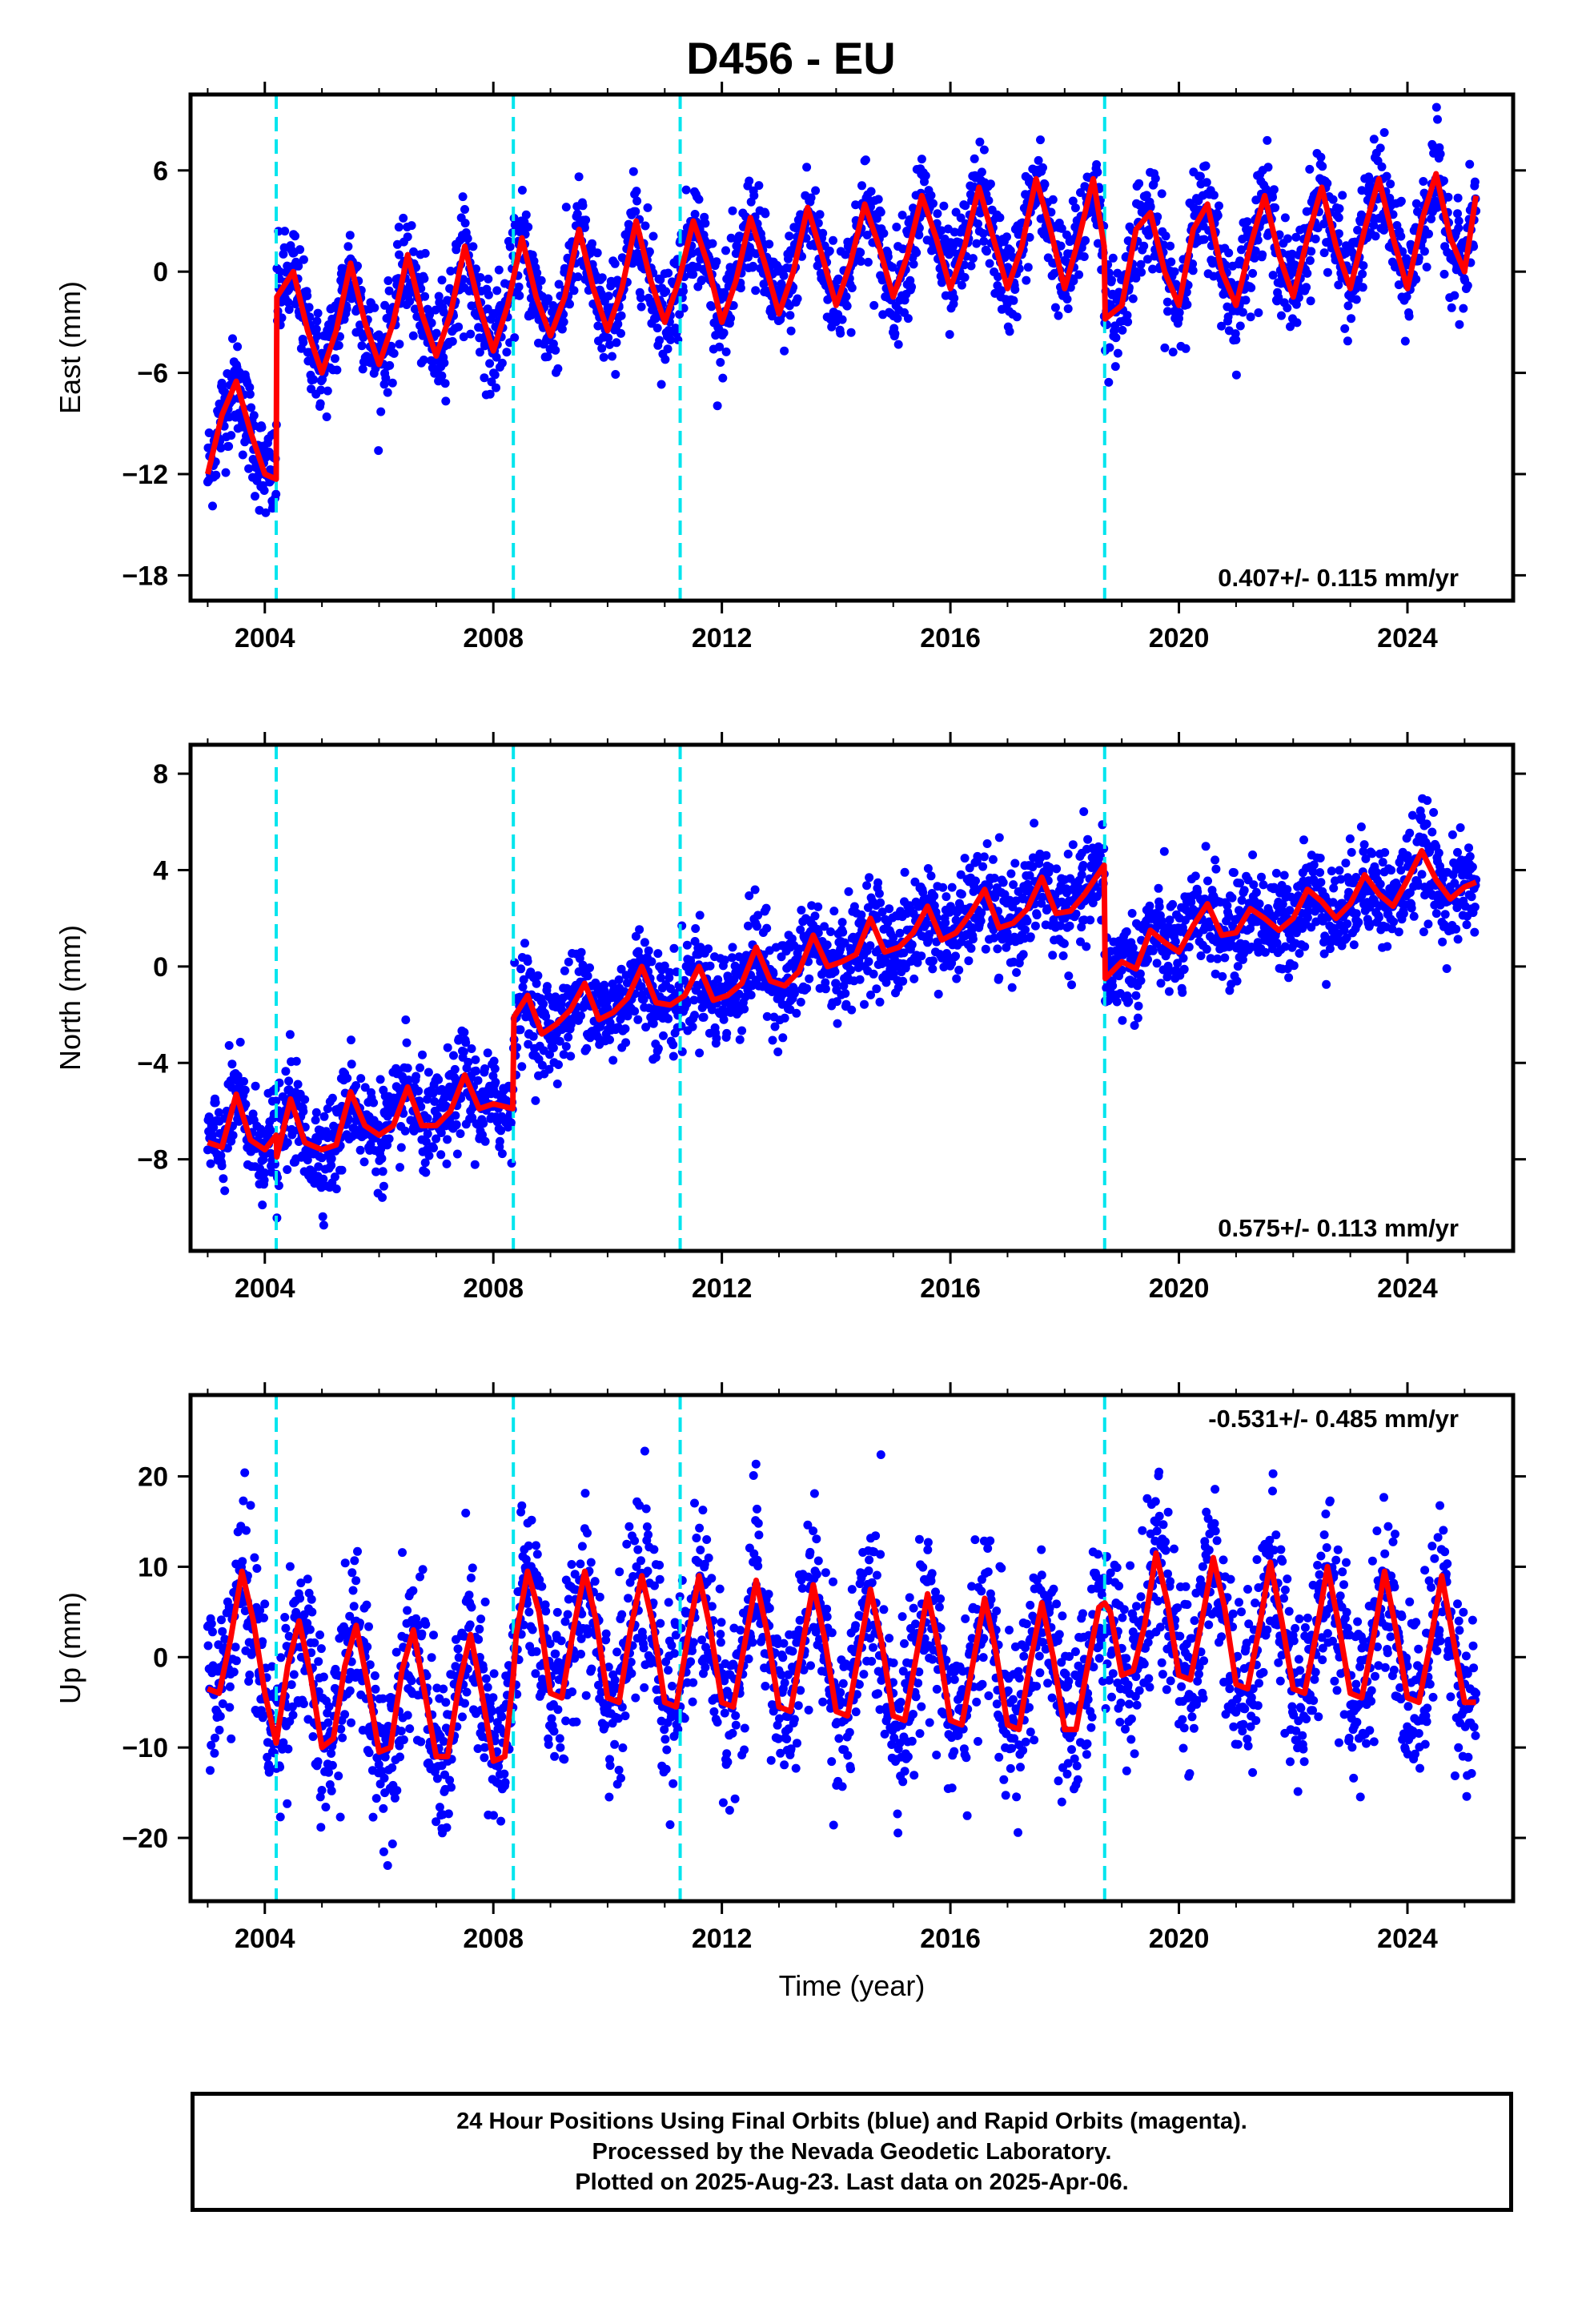 This screenshot has height=2324, width=1582. I want to click on x-tick-label: 2016, so click(951, 638).